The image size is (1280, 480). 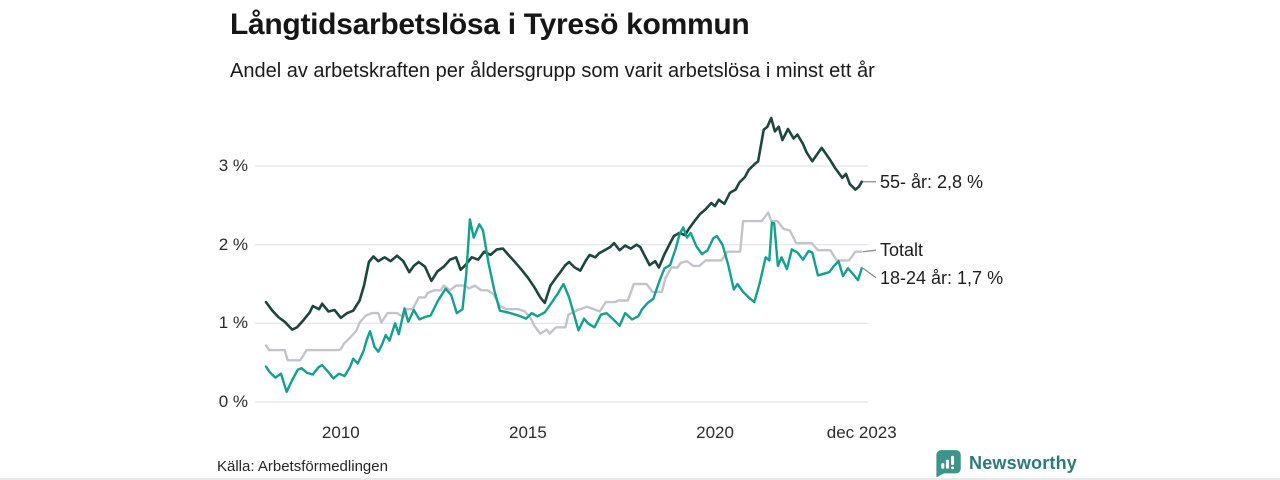 I want to click on x-tick-label: dec 2023, so click(x=861, y=432).